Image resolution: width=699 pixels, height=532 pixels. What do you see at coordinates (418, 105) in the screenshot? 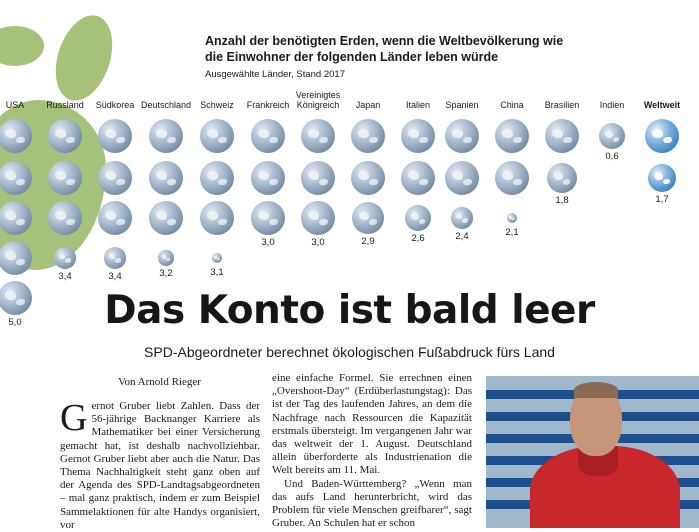
I see `country-label: Italien` at bounding box center [418, 105].